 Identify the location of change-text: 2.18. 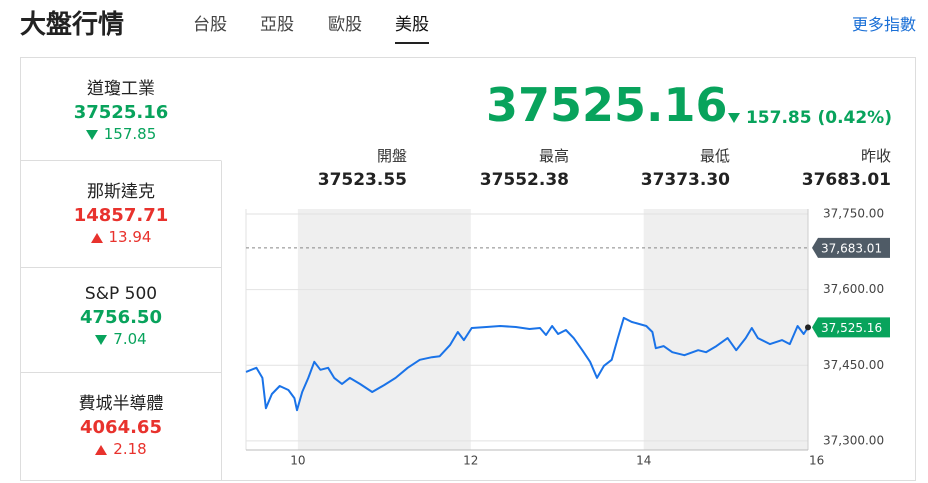
(130, 449).